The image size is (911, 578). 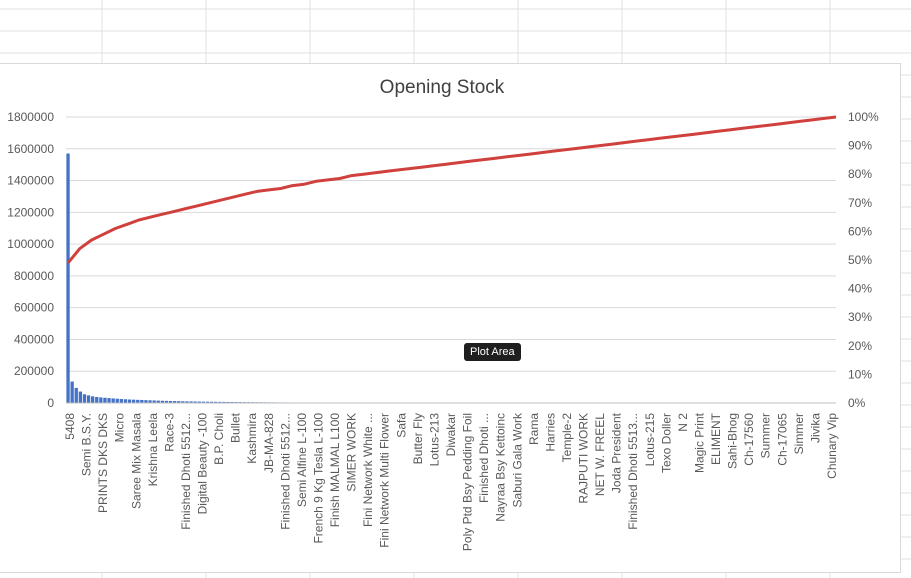 I want to click on x-tick-label: Micro, so click(x=120, y=428).